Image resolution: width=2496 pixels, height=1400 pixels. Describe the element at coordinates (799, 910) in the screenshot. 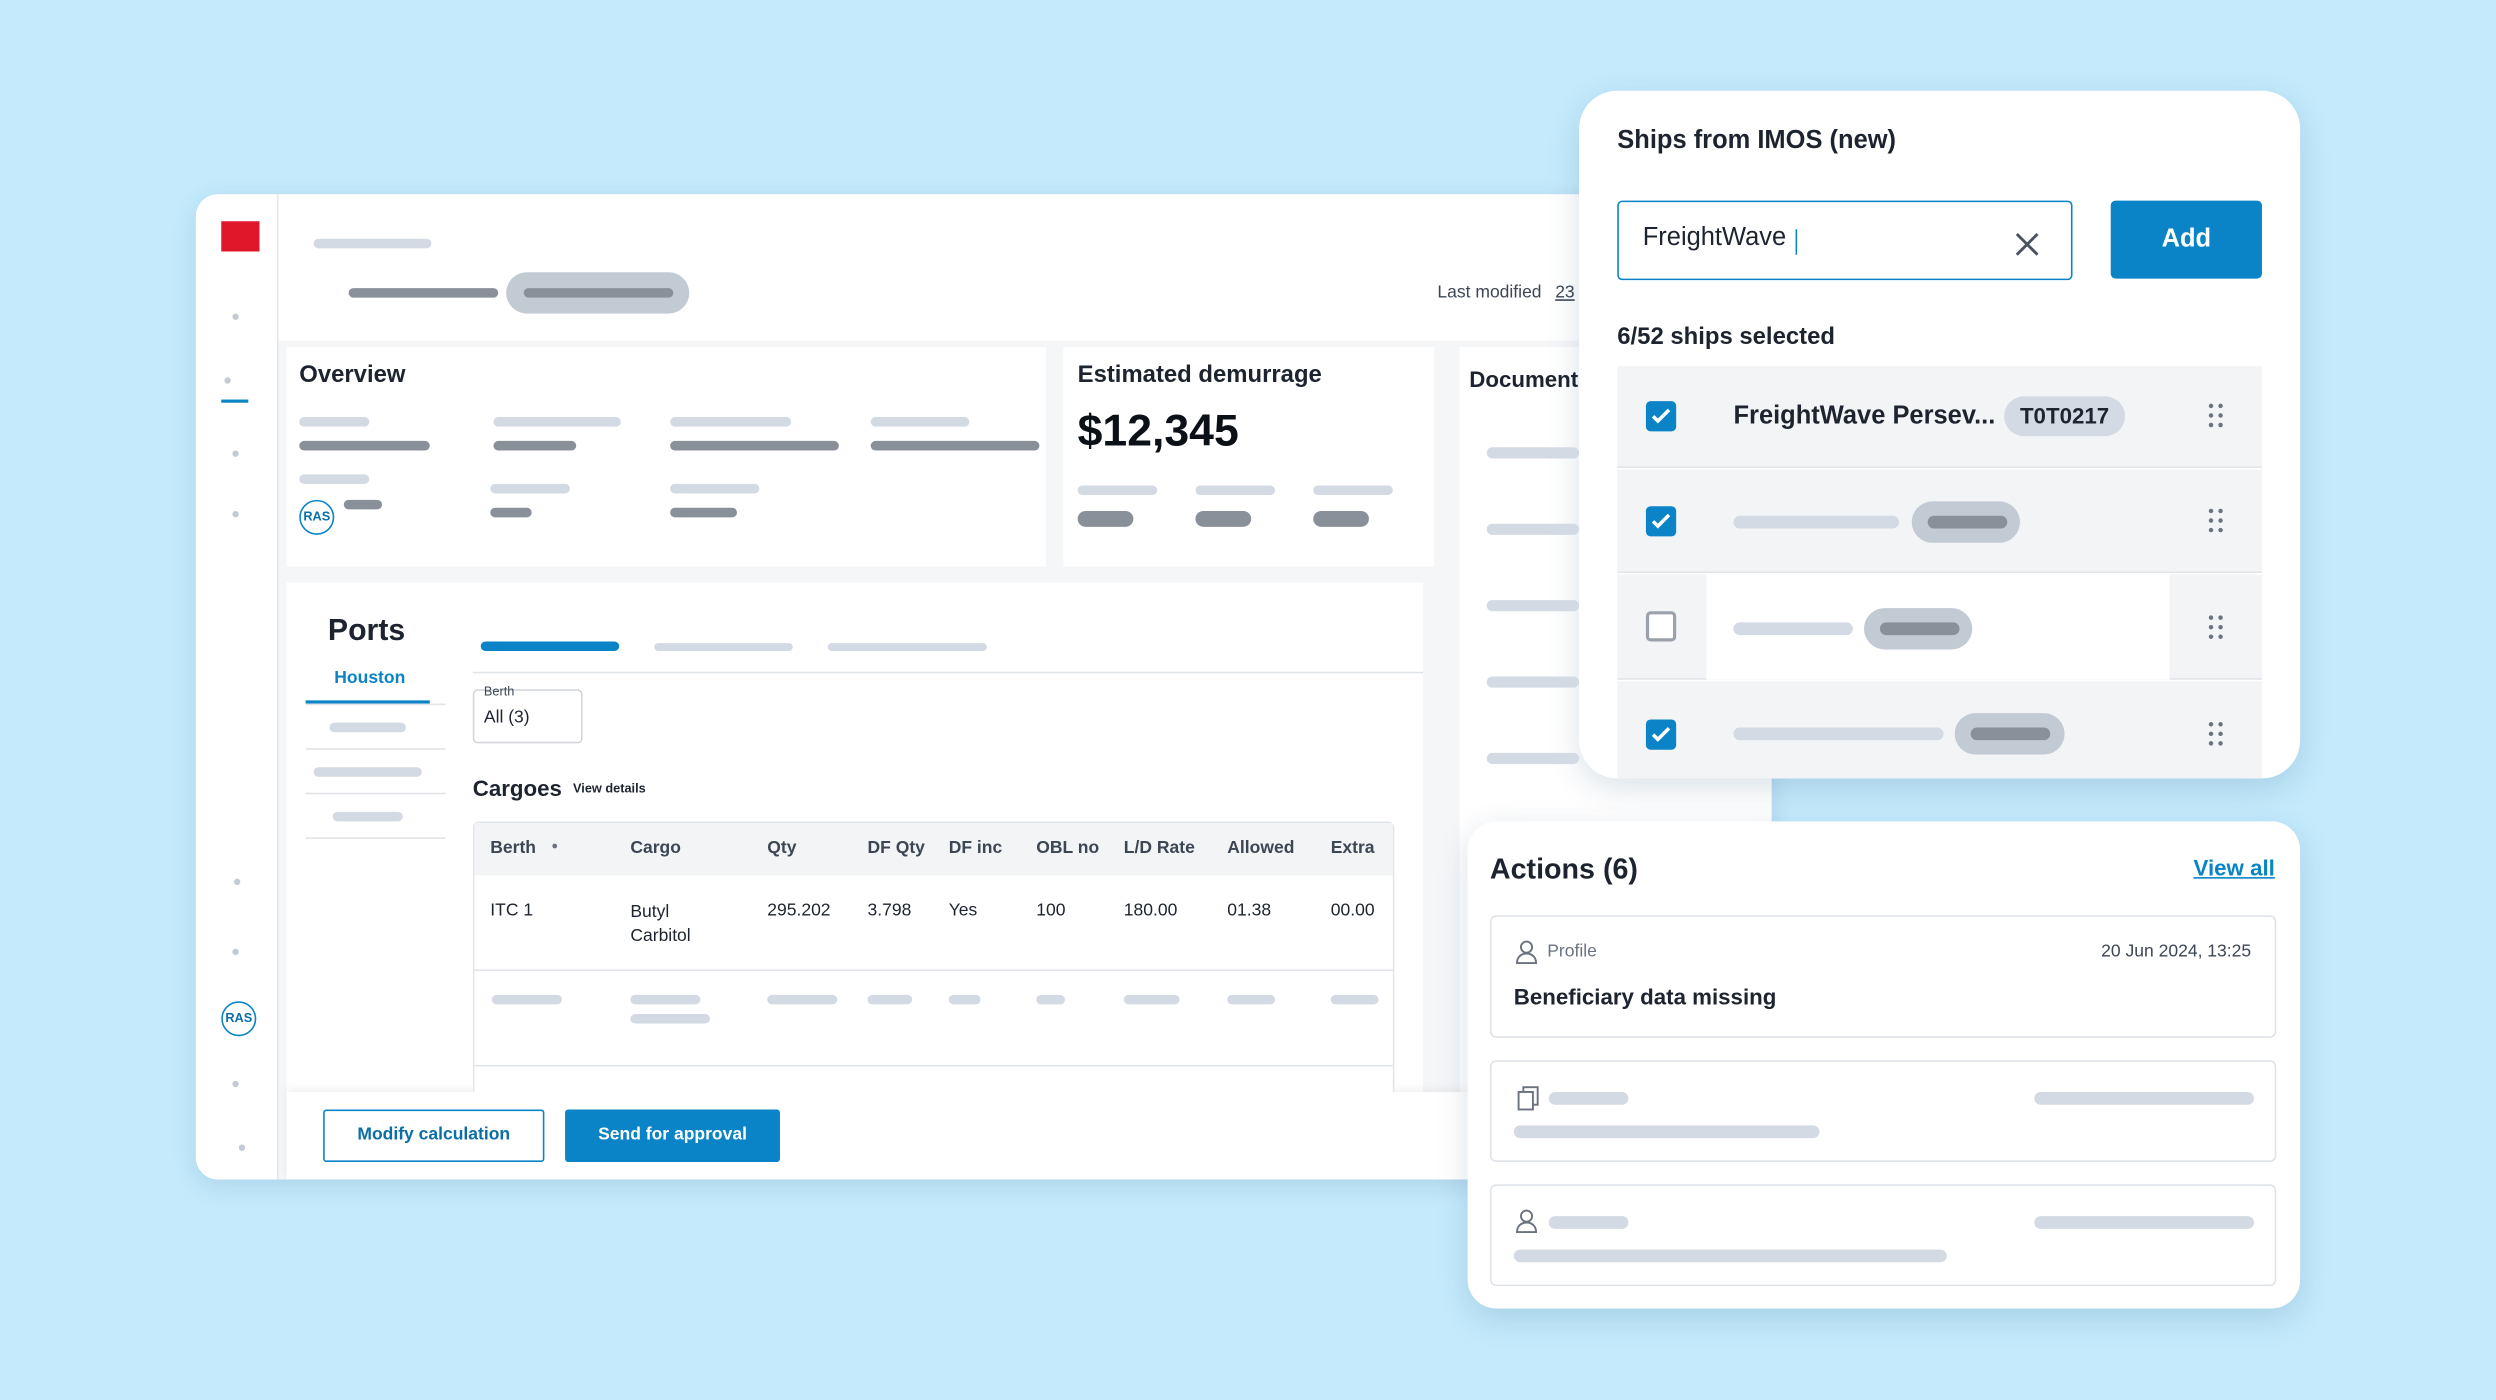

I see `table-cell: 295.202` at that location.